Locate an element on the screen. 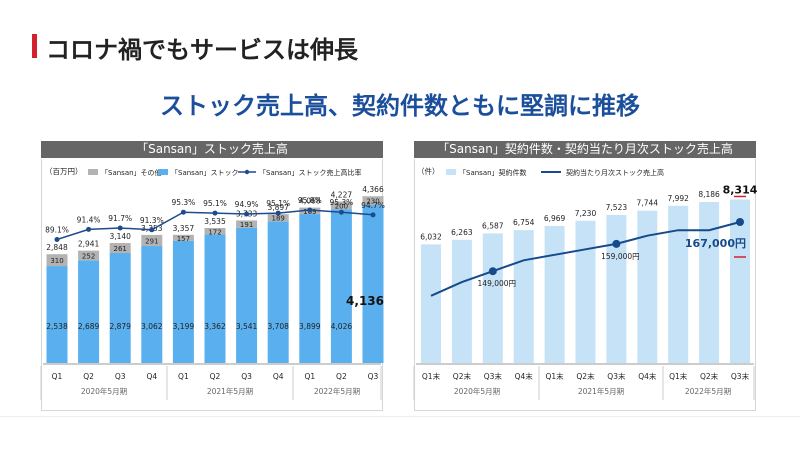 This screenshot has height=450, width=800. other-value-label: 252 is located at coordinates (88, 256).